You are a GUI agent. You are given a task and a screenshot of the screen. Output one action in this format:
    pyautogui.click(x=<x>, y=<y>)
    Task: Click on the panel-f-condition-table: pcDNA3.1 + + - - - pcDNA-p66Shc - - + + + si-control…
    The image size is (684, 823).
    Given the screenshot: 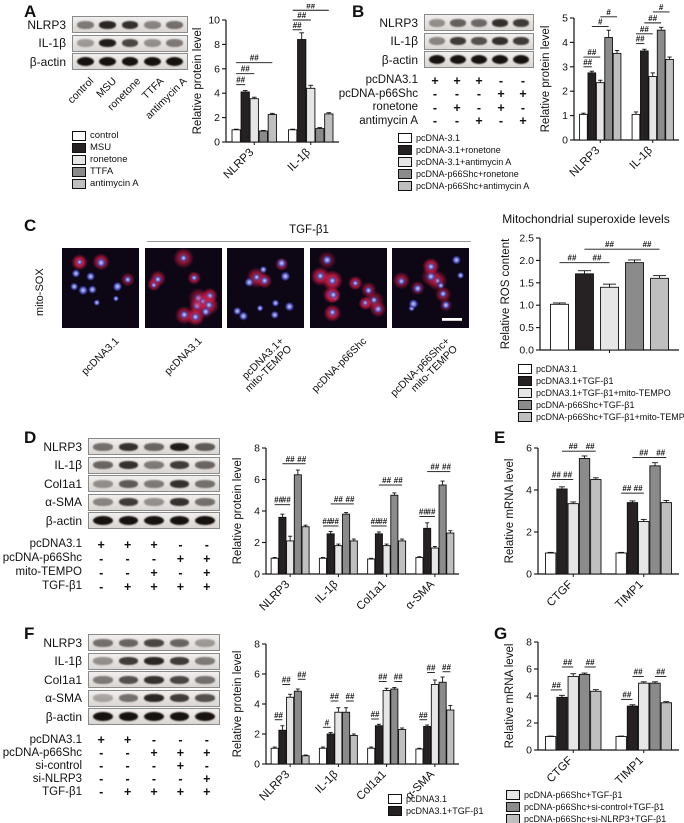 What is the action you would take?
    pyautogui.click(x=106, y=766)
    